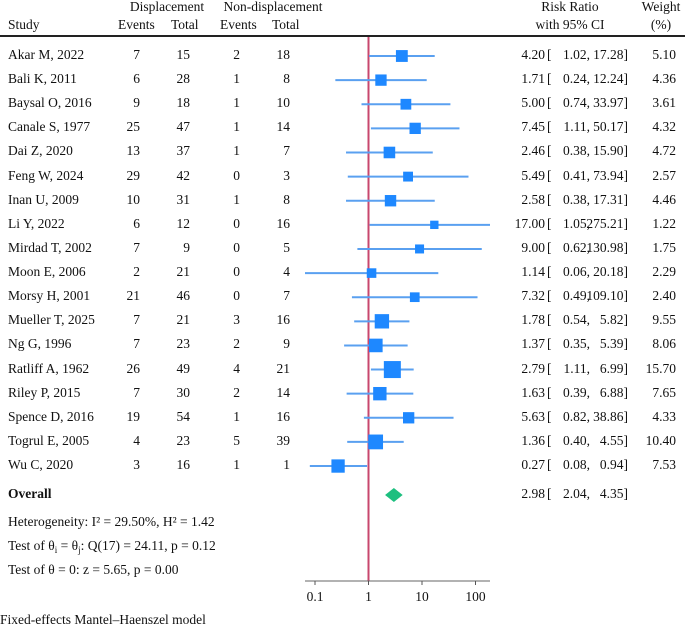 This screenshot has width=685, height=629. Describe the element at coordinates (50, 103) in the screenshot. I see `study-name: Baysal O, 2016` at that location.